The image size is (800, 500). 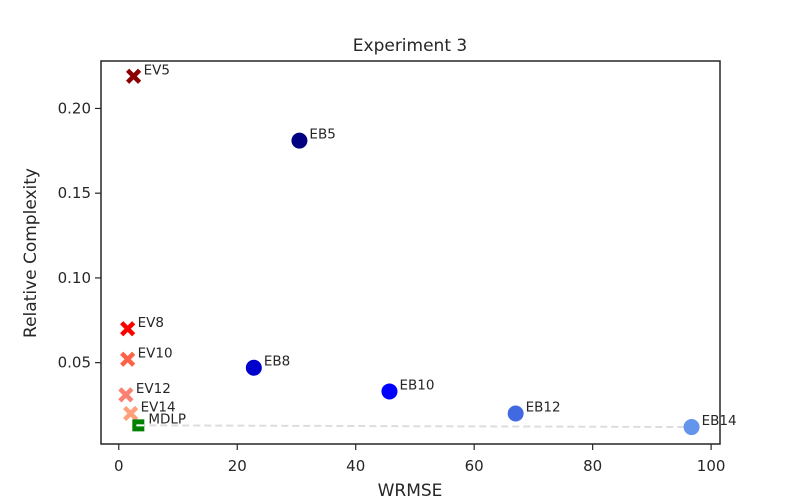 What do you see at coordinates (543, 407) in the screenshot?
I see `point-eb12-label: EB12` at bounding box center [543, 407].